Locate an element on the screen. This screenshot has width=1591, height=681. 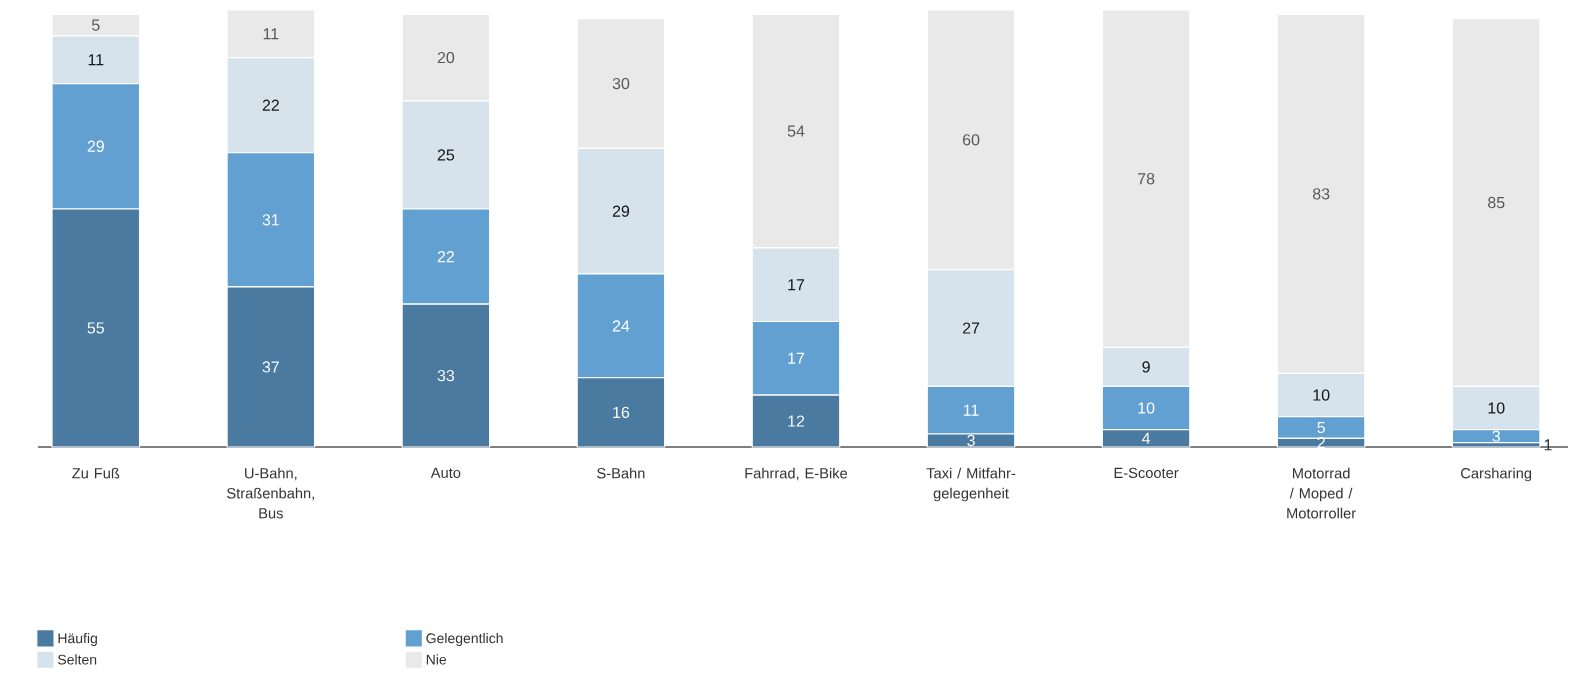
legend-label: Gelegentlich is located at coordinates (464, 639).